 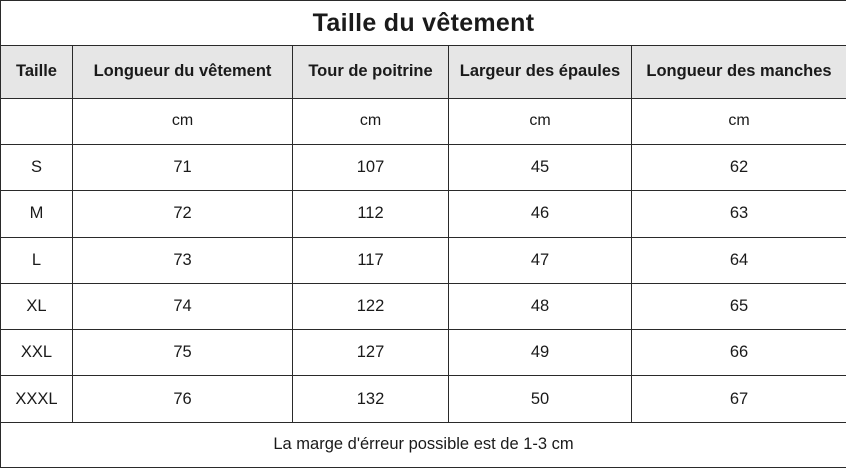 I want to click on size-cell: XL, so click(x=36, y=306).